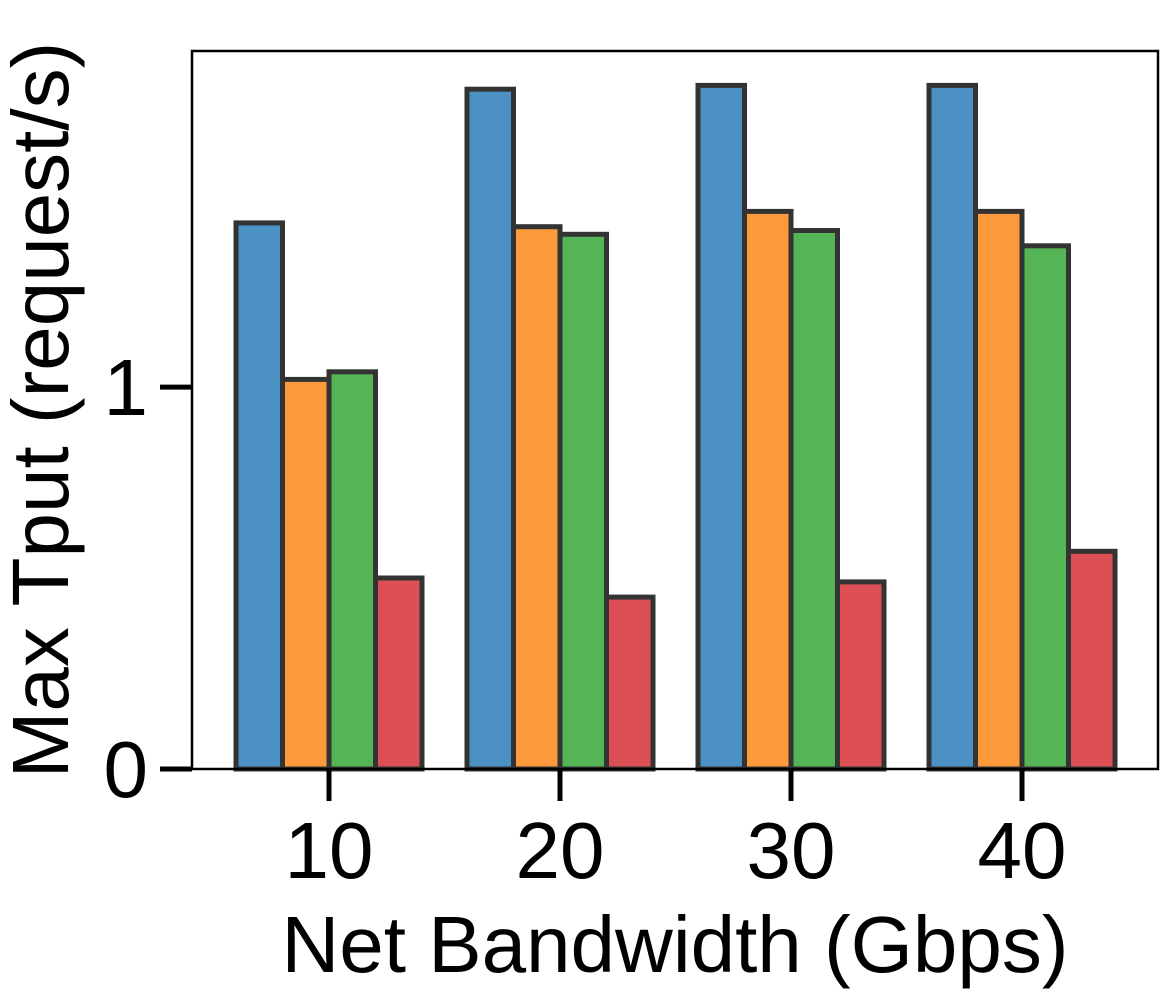  I want to click on y-axis: 01, so click(148, 578).